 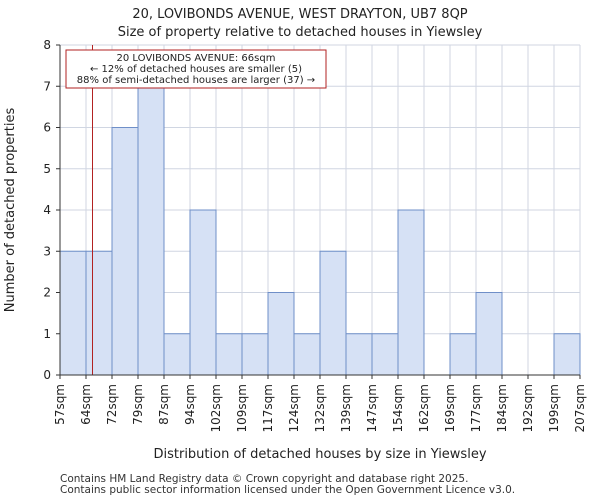 I want to click on x-tick-label: 102sqm, so click(x=216, y=408).